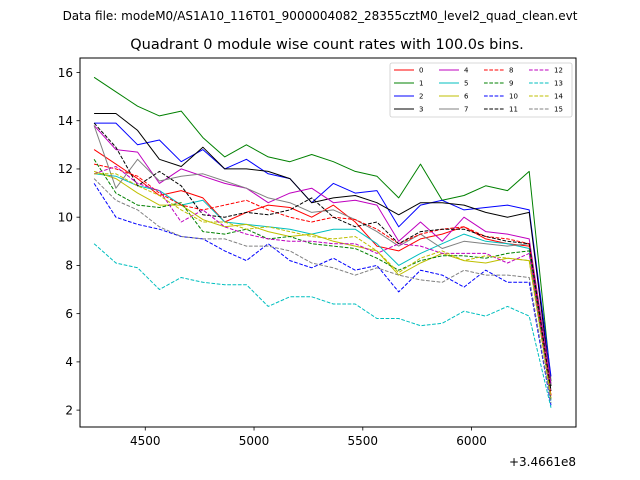 This screenshot has height=480, width=640. What do you see at coordinates (145, 441) in the screenshot?
I see `x-tick-label-4500: 4500` at bounding box center [145, 441].